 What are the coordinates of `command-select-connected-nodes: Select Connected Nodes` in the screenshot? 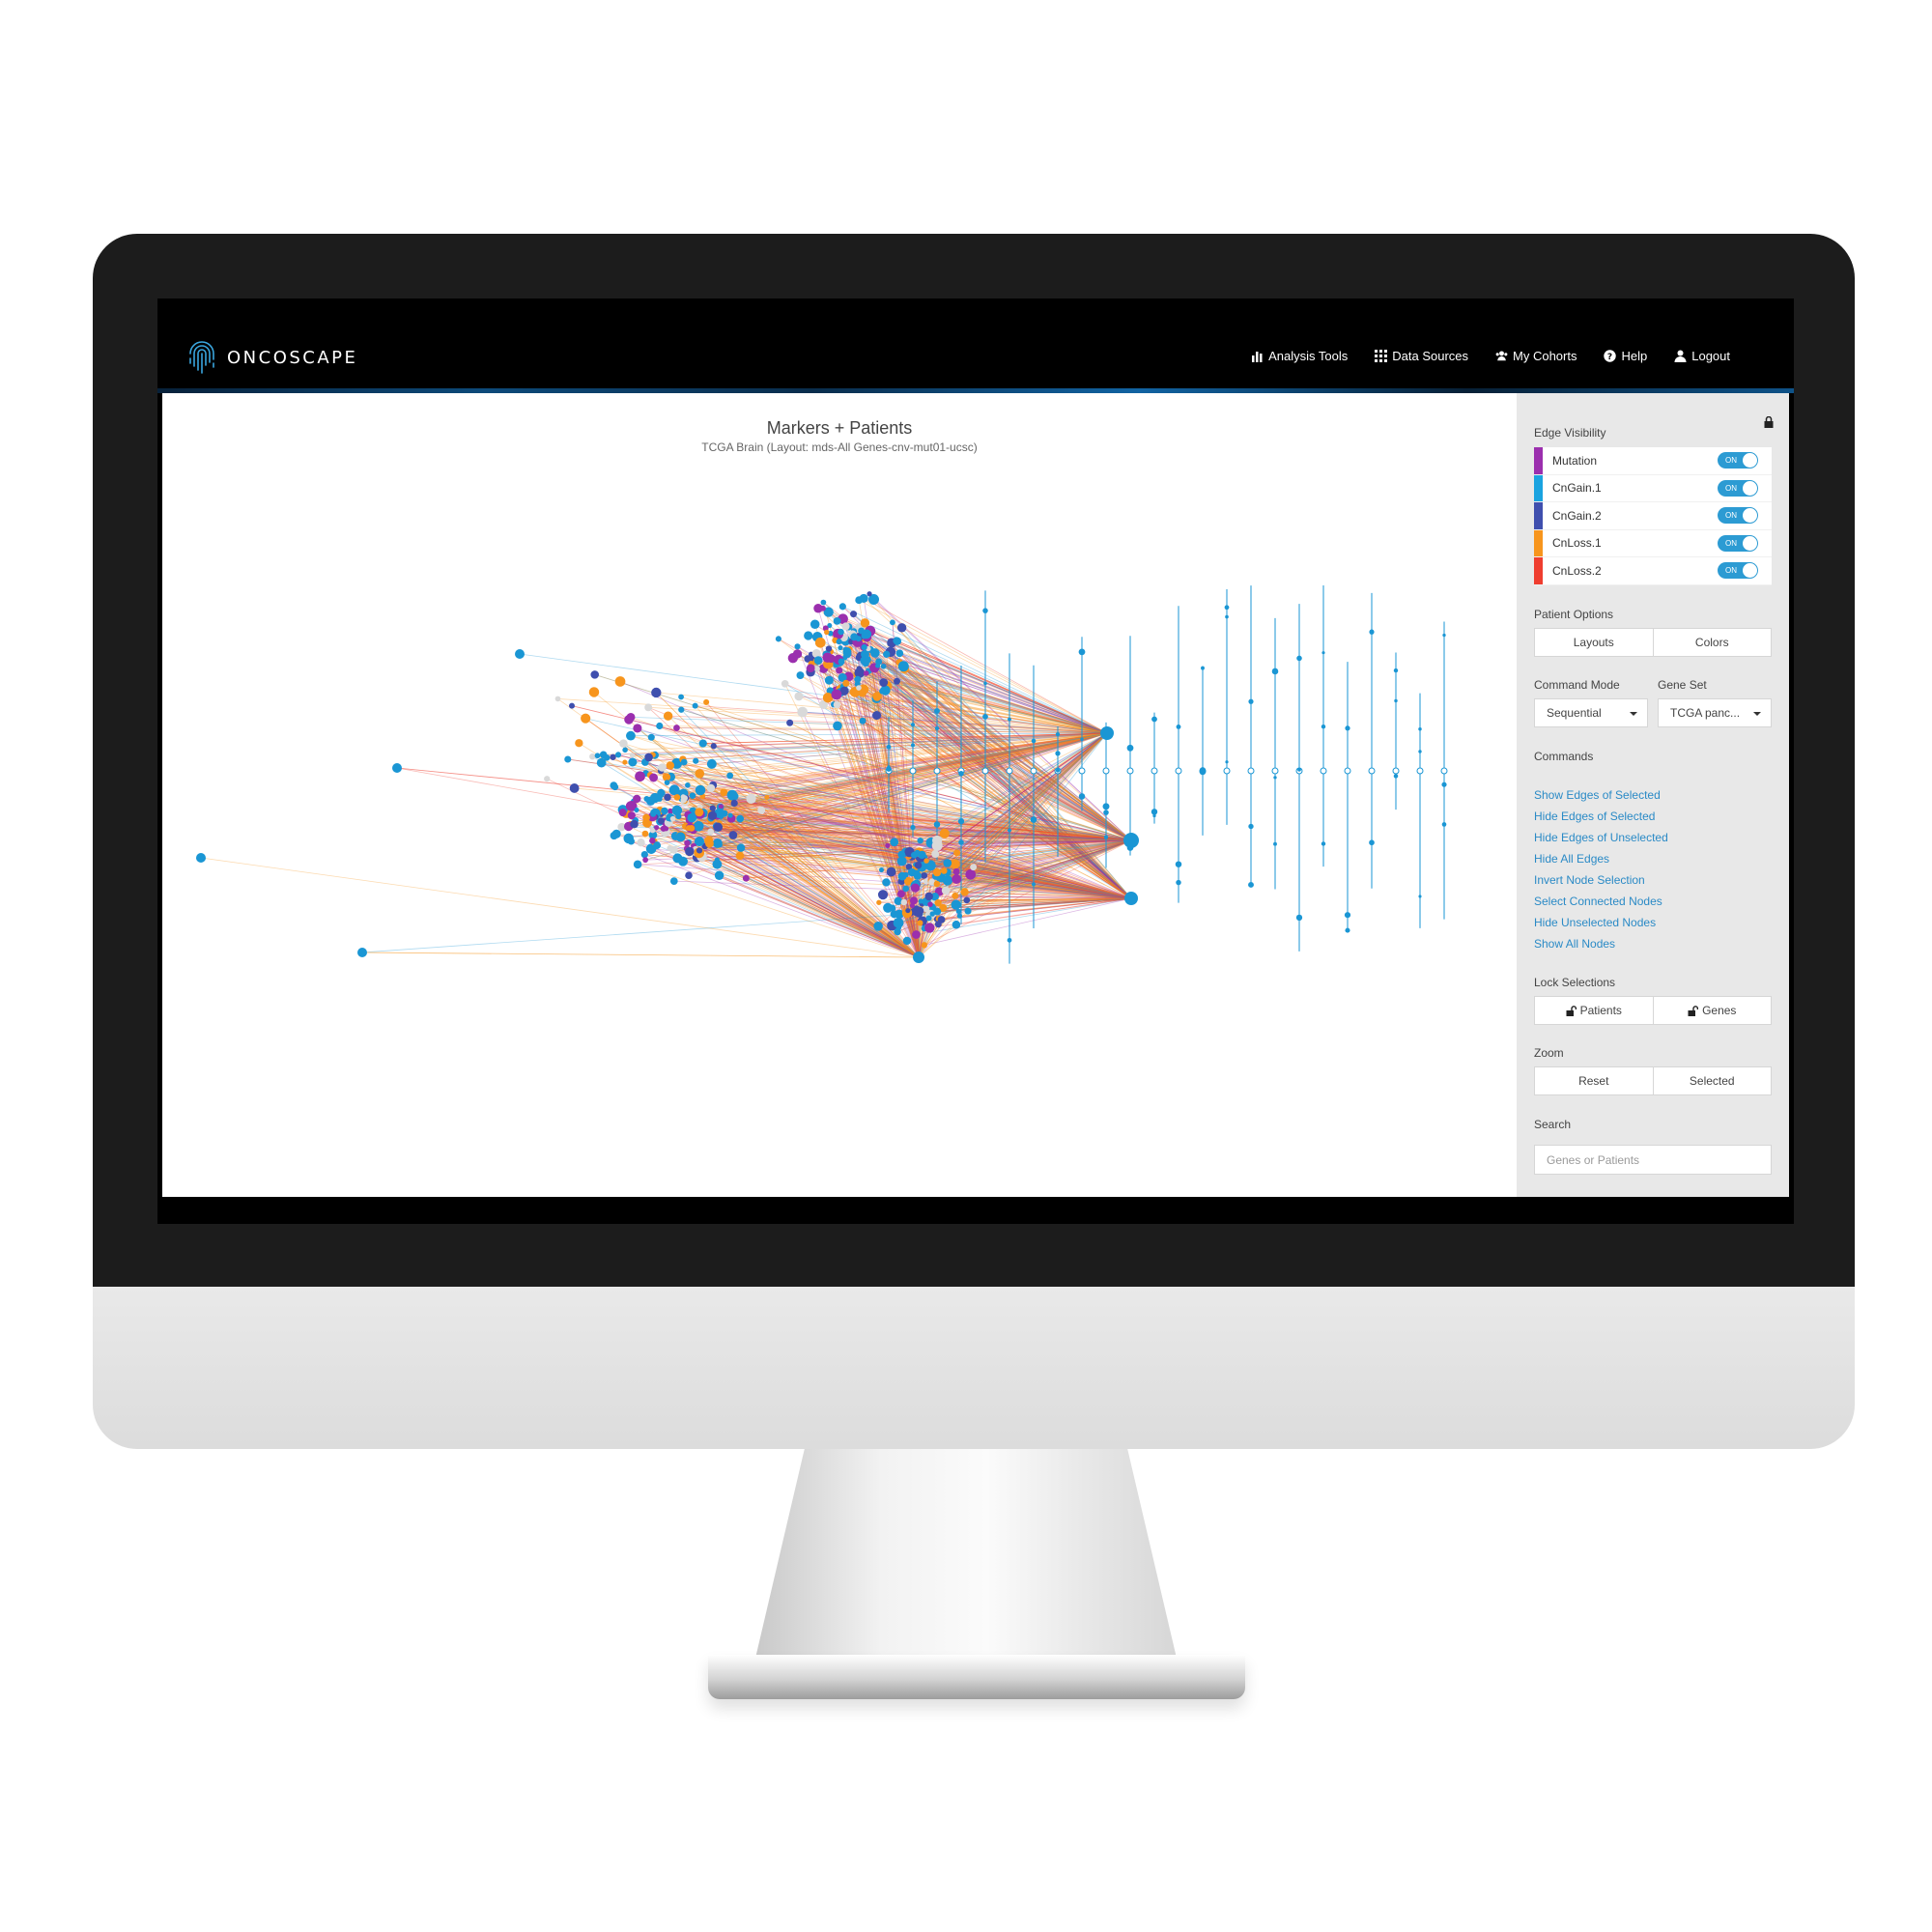 It's located at (1598, 901).